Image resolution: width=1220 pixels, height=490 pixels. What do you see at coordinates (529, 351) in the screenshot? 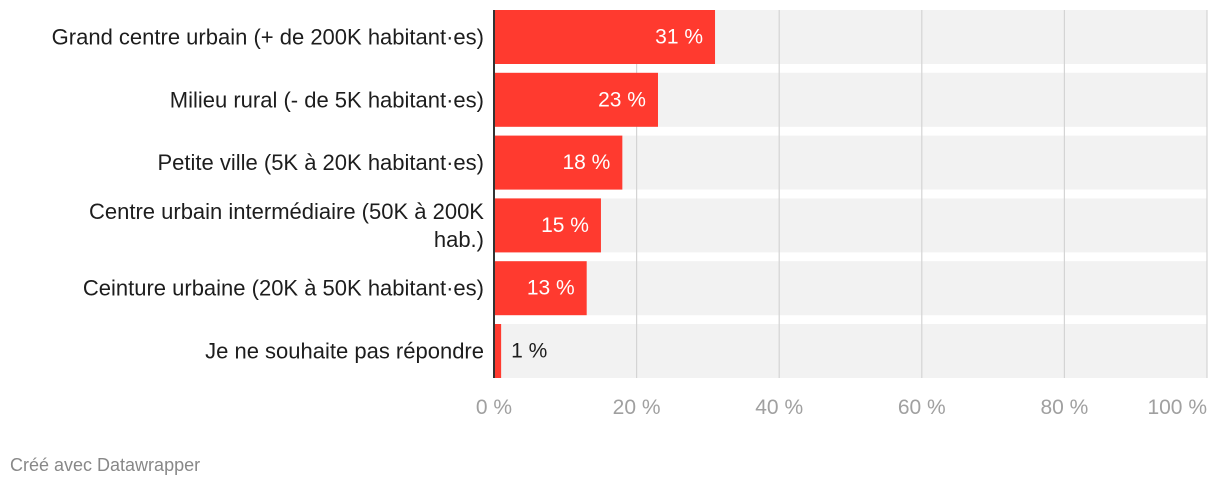
I see `value-label: 1 %` at bounding box center [529, 351].